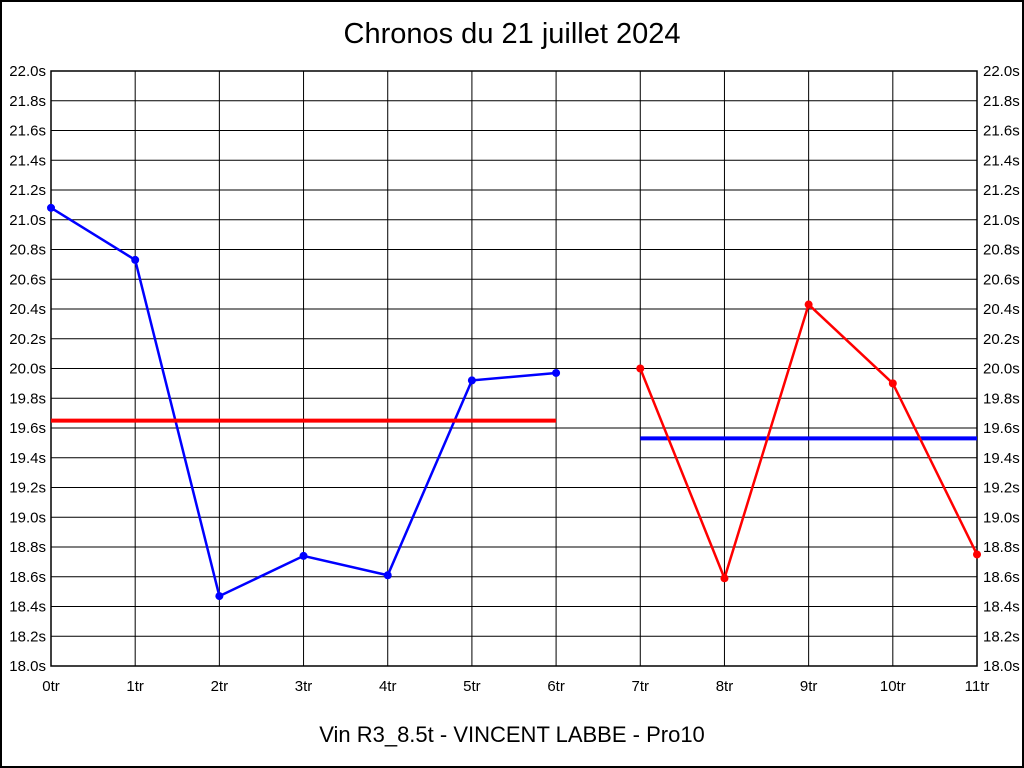 Image resolution: width=1024 pixels, height=768 pixels. I want to click on y-tick-label-right: 18.0s, so click(1001, 666).